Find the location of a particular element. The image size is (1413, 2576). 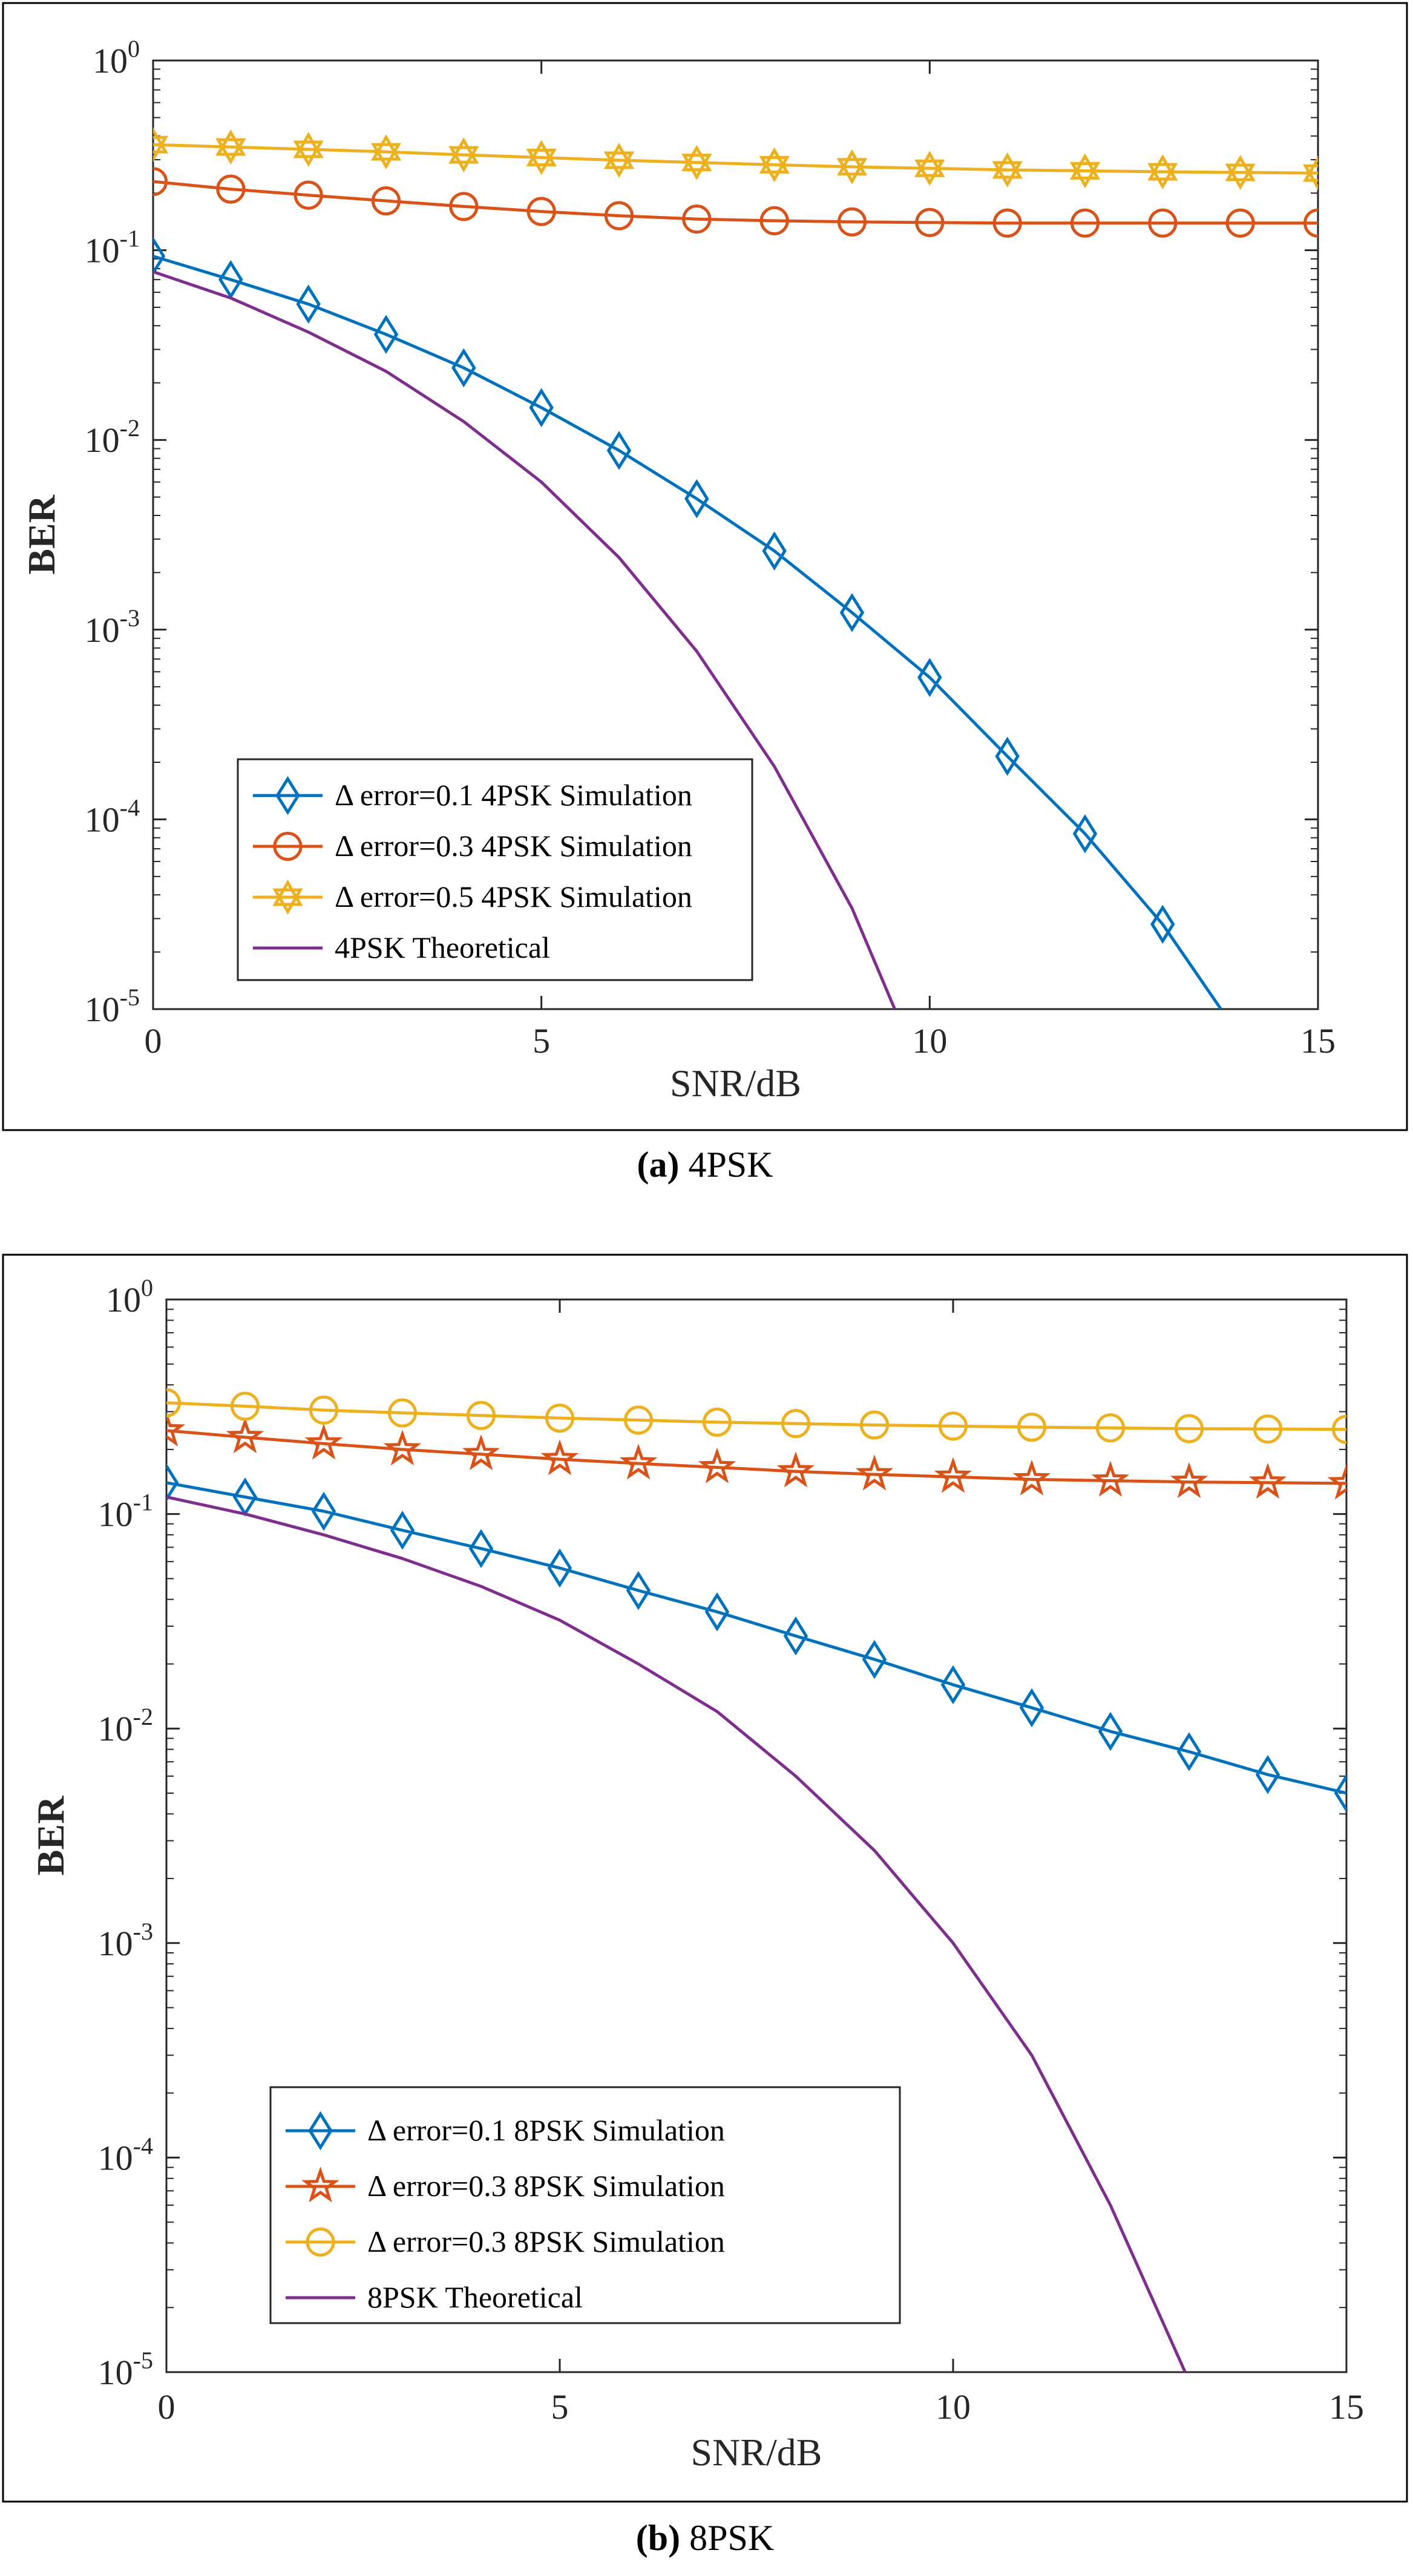

legend-item: 8PSK Theoretical is located at coordinates (434, 2297).